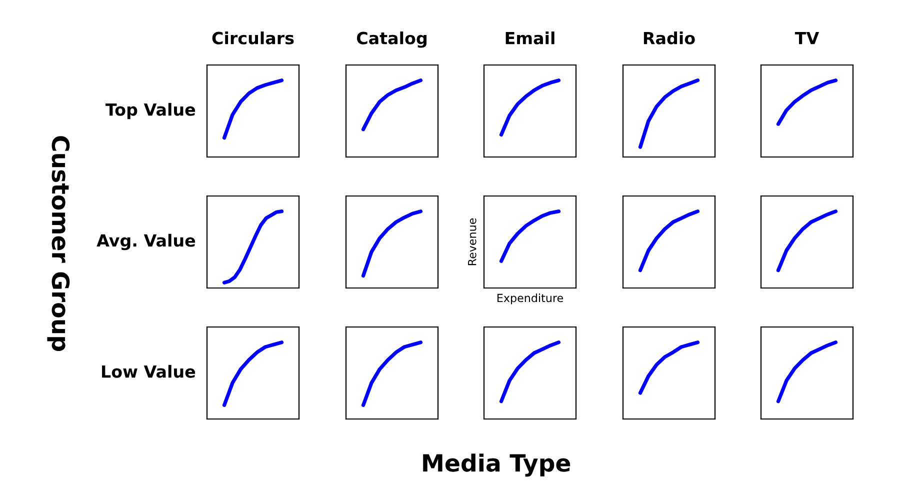 The width and height of the screenshot is (902, 487). What do you see at coordinates (58, 244) in the screenshot?
I see `text: Customer Group` at bounding box center [58, 244].